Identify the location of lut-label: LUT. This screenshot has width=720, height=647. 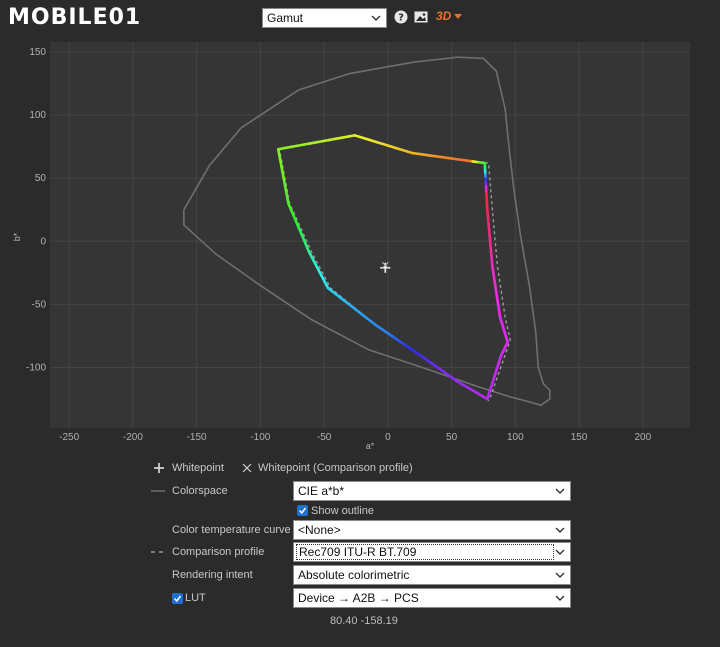
(195, 598).